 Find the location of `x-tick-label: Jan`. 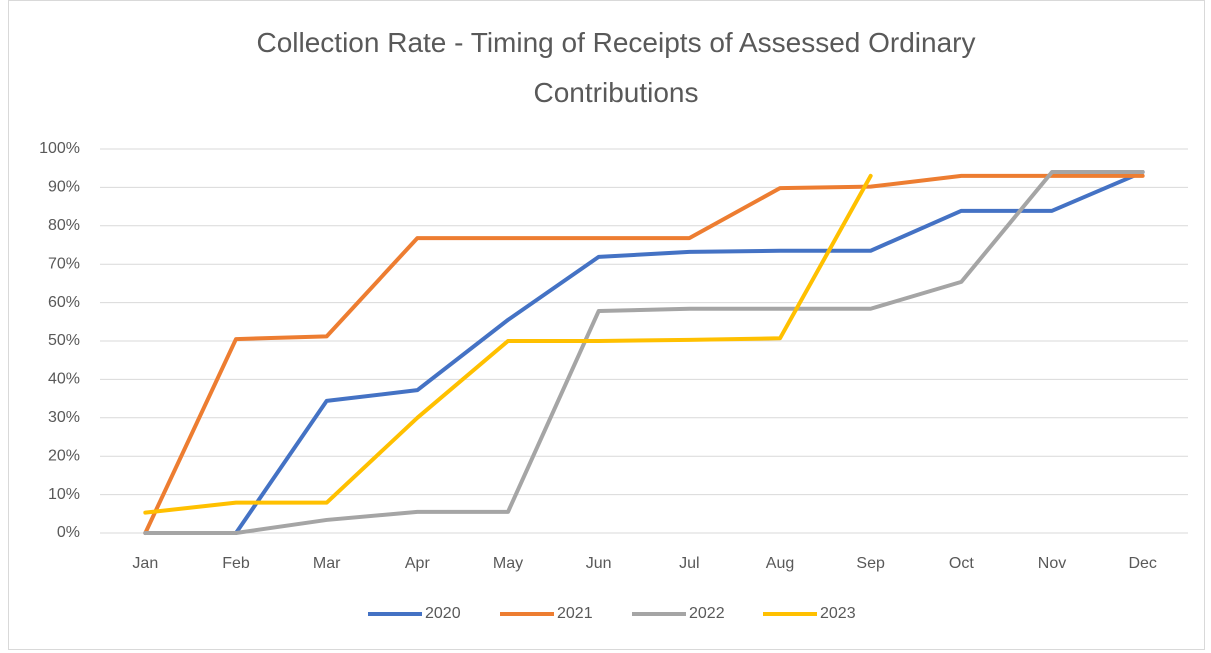

x-tick-label: Jan is located at coordinates (145, 563).